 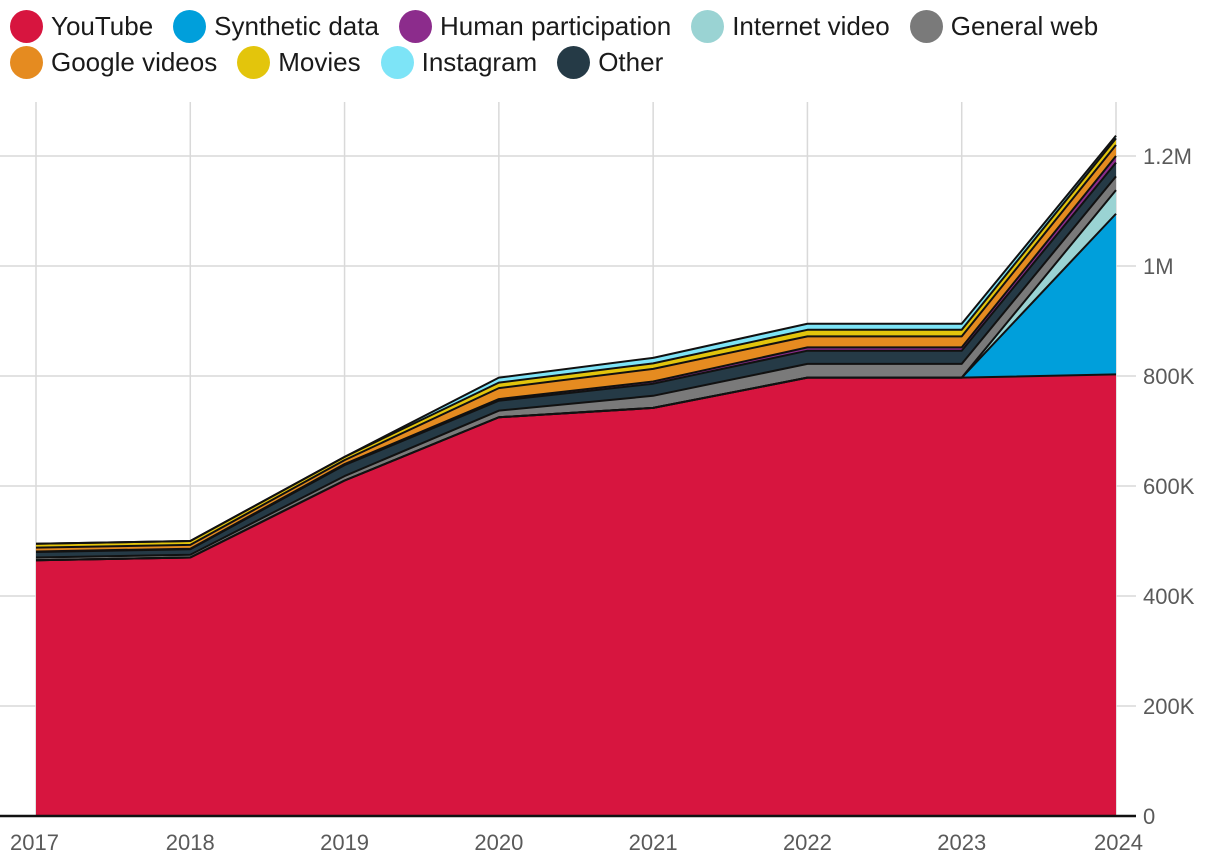 I want to click on x-tick-label: 2021, so click(x=653, y=842).